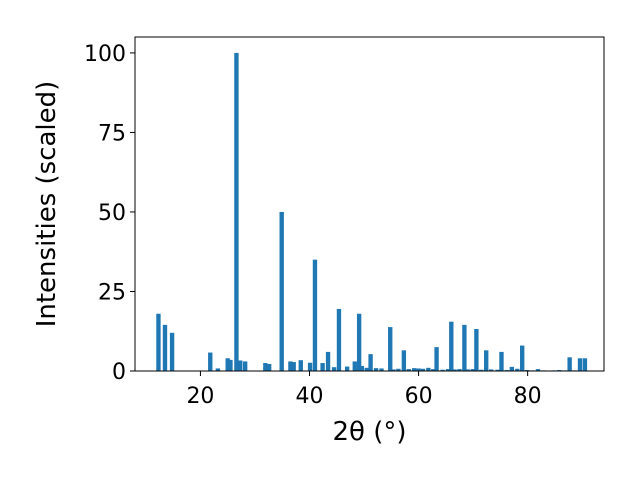 The height and width of the screenshot is (480, 640). Describe the element at coordinates (369, 432) in the screenshot. I see `x-axis-label: 2θ (°)` at that location.